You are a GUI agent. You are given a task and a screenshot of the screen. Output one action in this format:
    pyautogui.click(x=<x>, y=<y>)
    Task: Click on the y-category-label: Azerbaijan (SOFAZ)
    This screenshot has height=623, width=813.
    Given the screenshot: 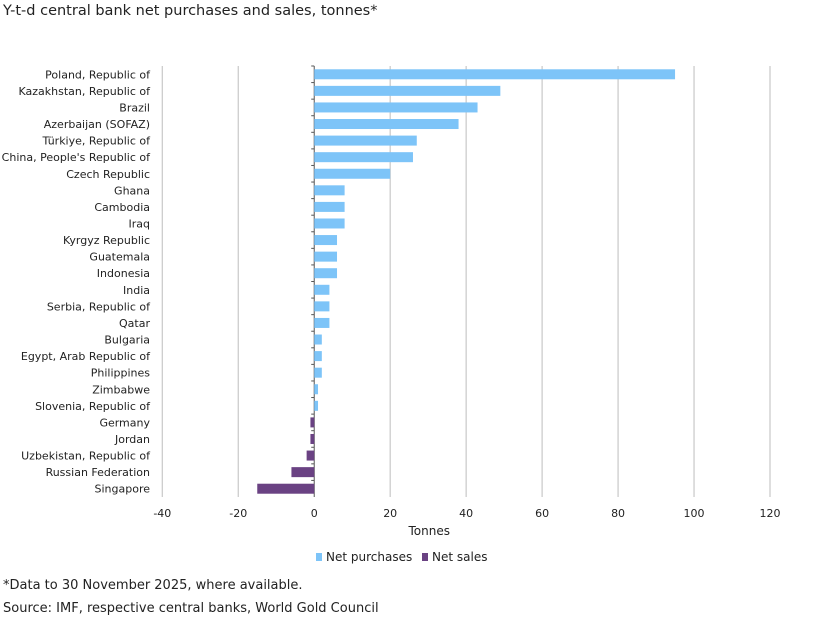 What is the action you would take?
    pyautogui.click(x=97, y=124)
    